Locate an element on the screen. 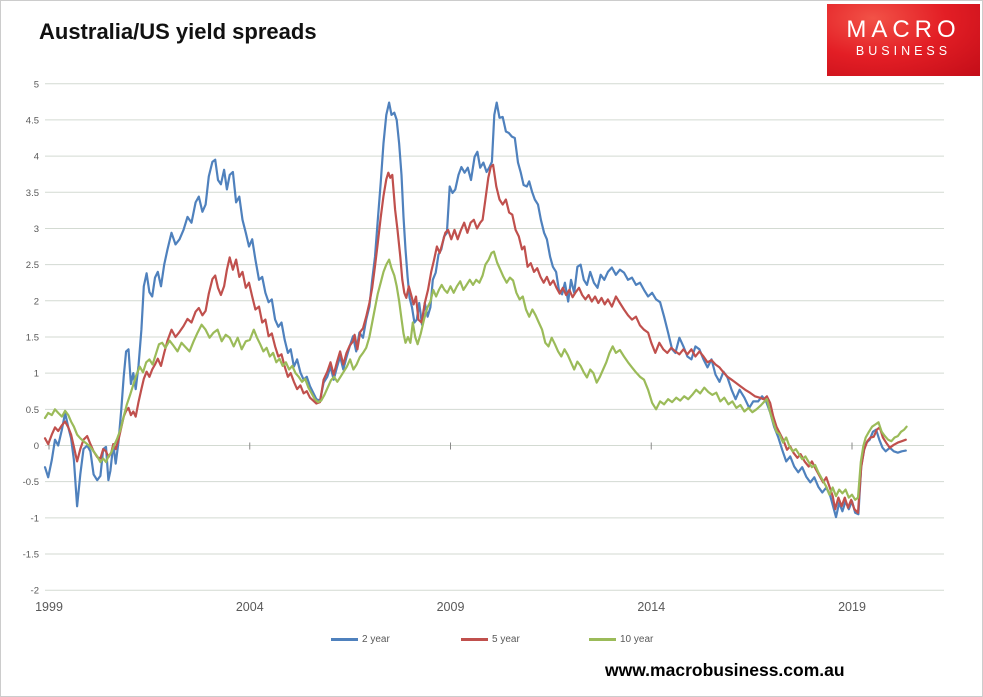 This screenshot has width=983, height=697. macrobusiness-logo: MACRO BUSINESS is located at coordinates (903, 40).